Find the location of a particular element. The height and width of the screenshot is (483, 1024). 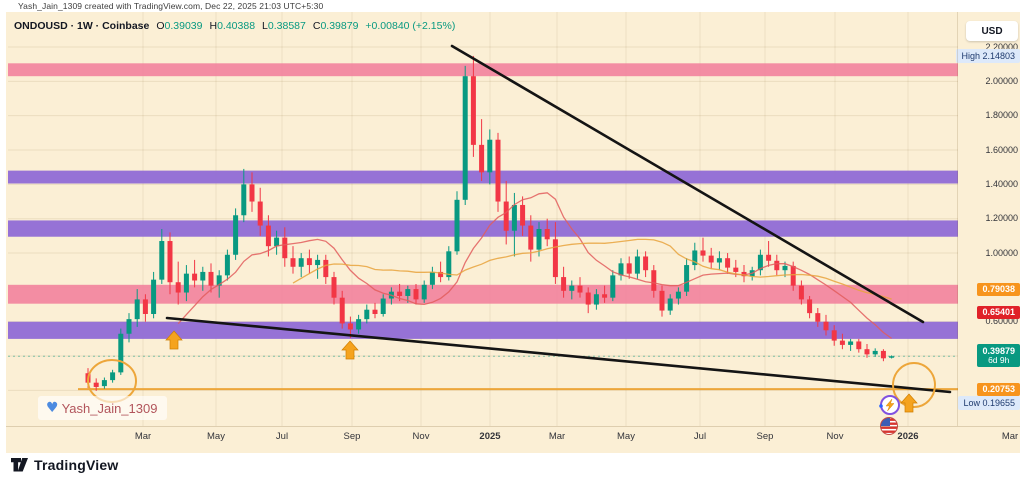

time-tick-2025: 2025 is located at coordinates (490, 436).